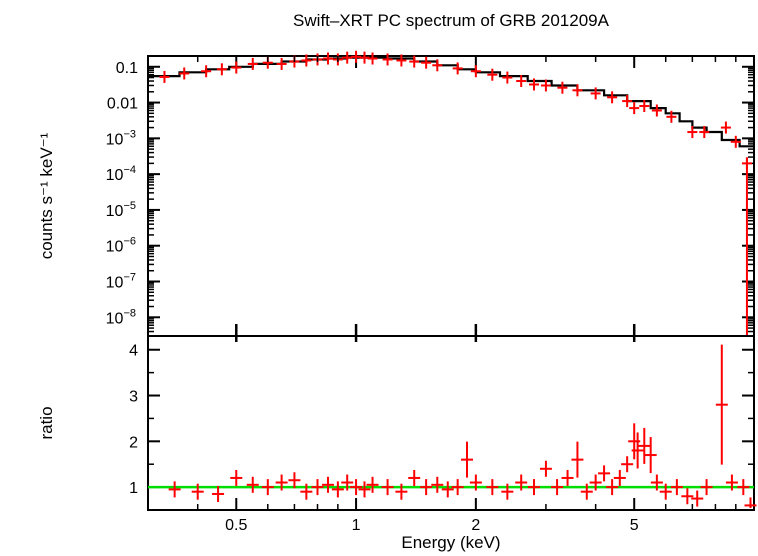 The height and width of the screenshot is (556, 758). Describe the element at coordinates (121, 281) in the screenshot. I see `y-tick-label: 10⁻⁷` at that location.